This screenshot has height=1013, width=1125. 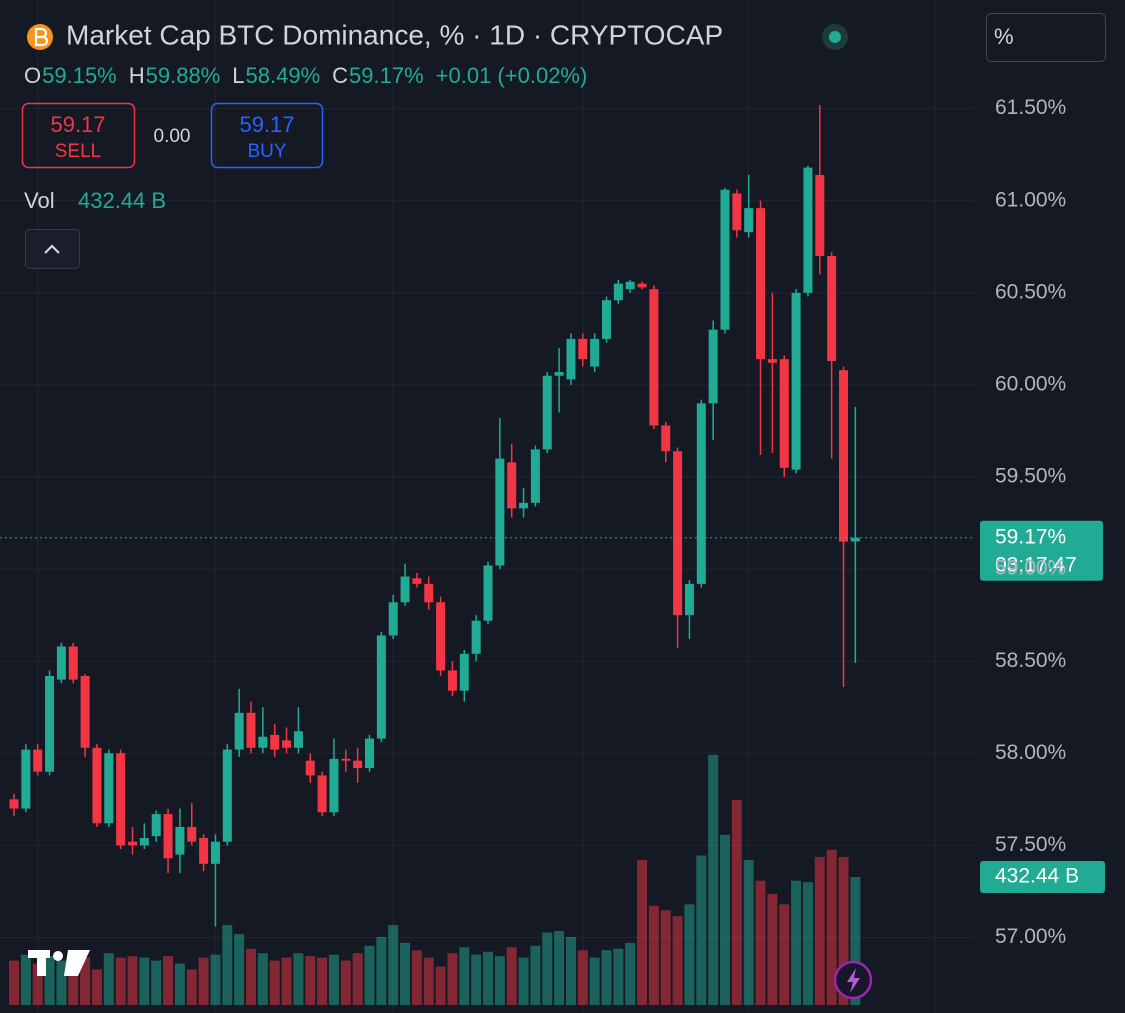 I want to click on volume-legend-value: 432.44 B, so click(x=122, y=200).